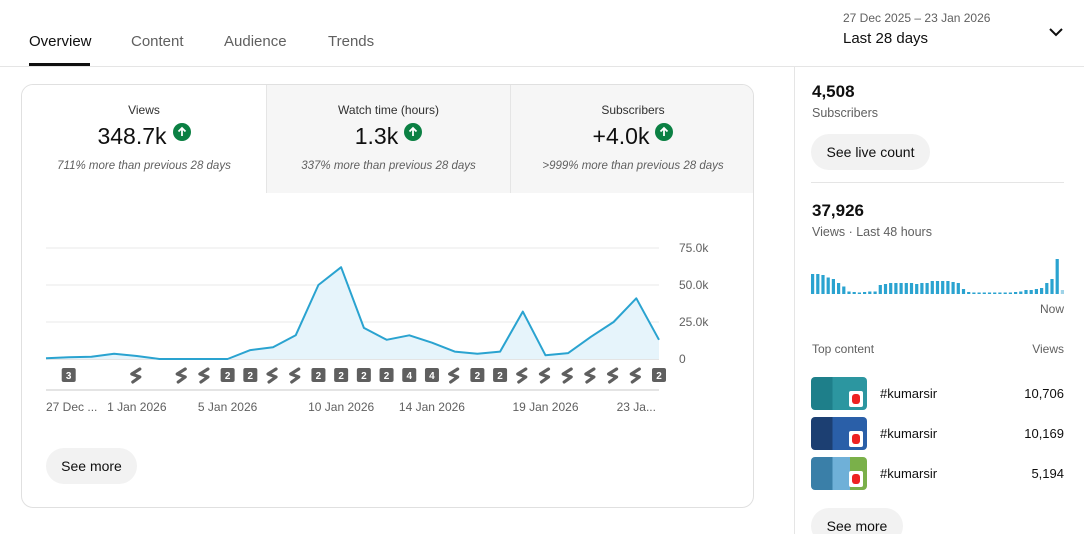 Image resolution: width=1084 pixels, height=534 pixels. I want to click on see-live-count-button: See live count, so click(870, 152).